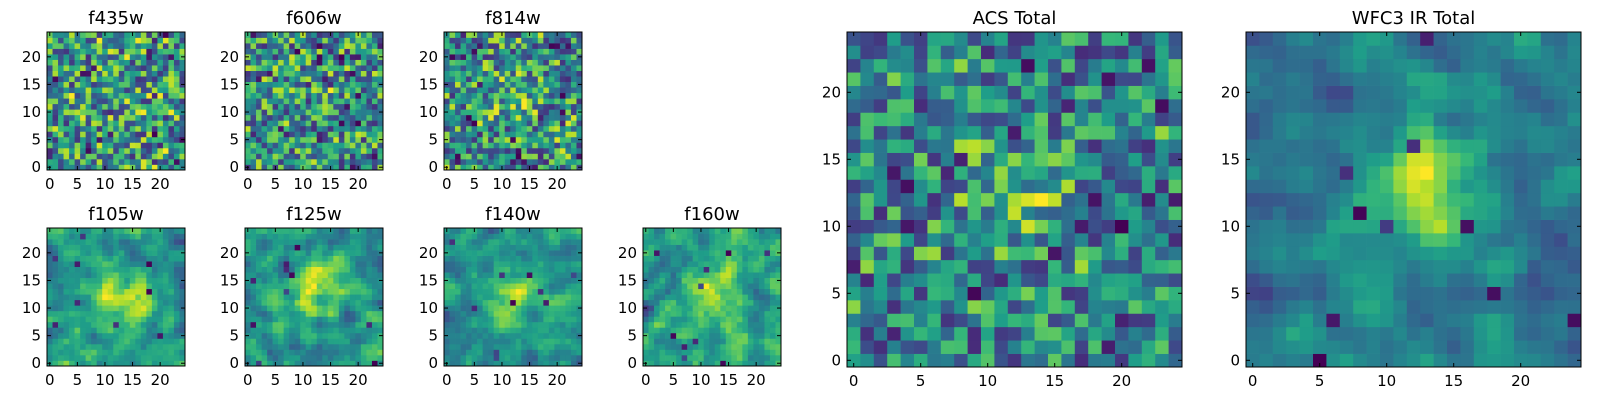 The width and height of the screenshot is (1600, 400). I want to click on y-tick-label: 5, so click(36, 140).